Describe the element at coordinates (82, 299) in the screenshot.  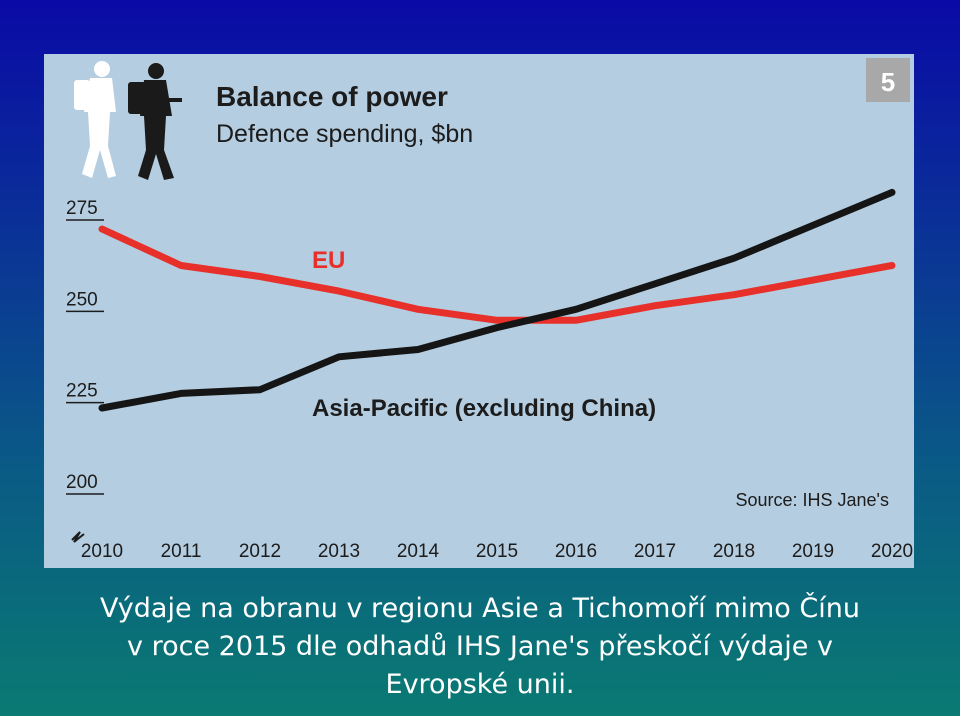
I see `y-tick-label: 250` at that location.